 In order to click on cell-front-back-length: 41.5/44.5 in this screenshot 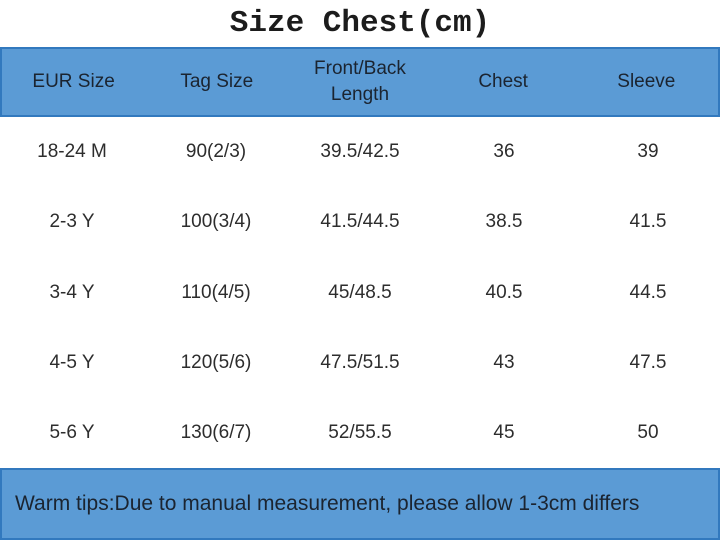, I will do `click(360, 222)`.